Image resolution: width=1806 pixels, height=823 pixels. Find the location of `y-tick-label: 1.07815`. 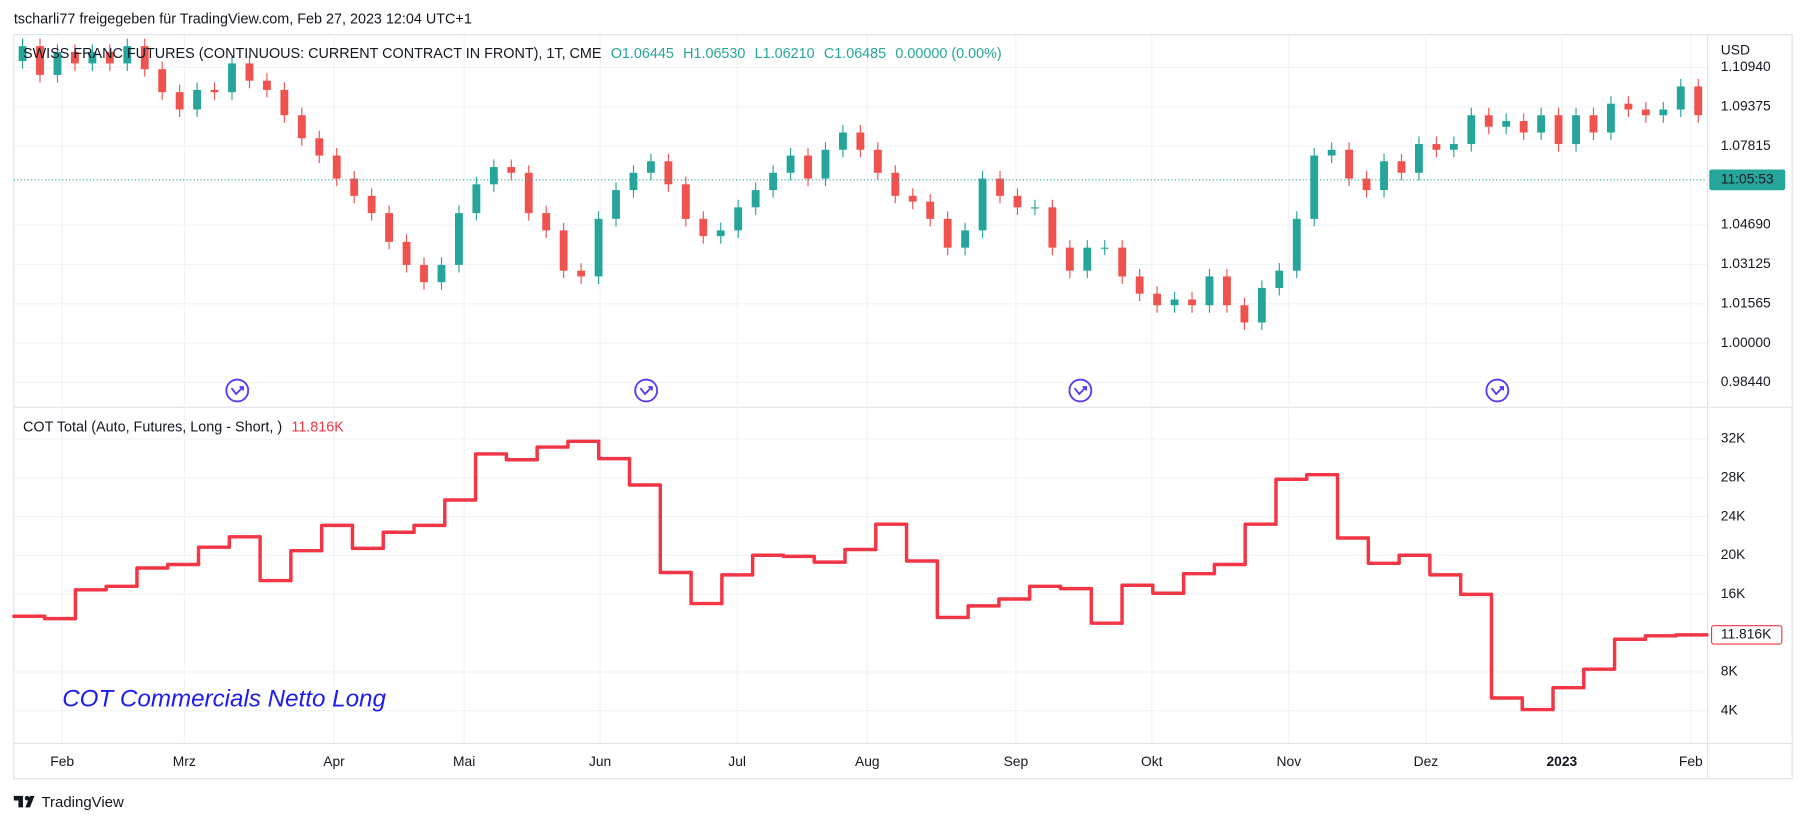

y-tick-label: 1.07815 is located at coordinates (1746, 145).